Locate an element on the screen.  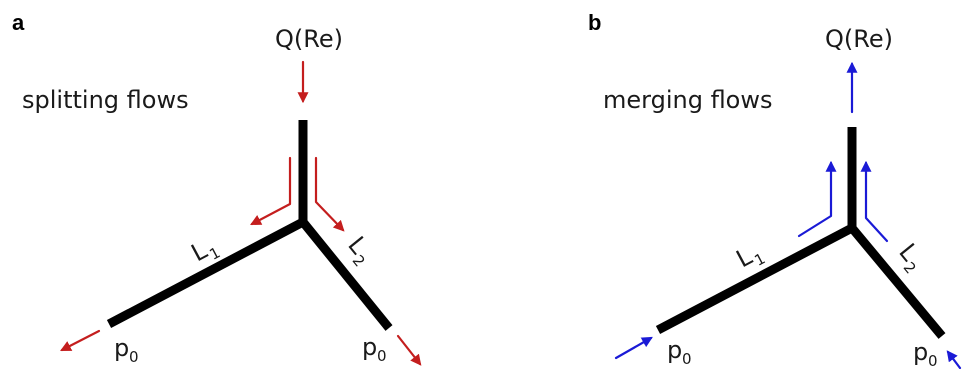
panel-a-l2-label: L 2 is located at coordinates (357, 250).